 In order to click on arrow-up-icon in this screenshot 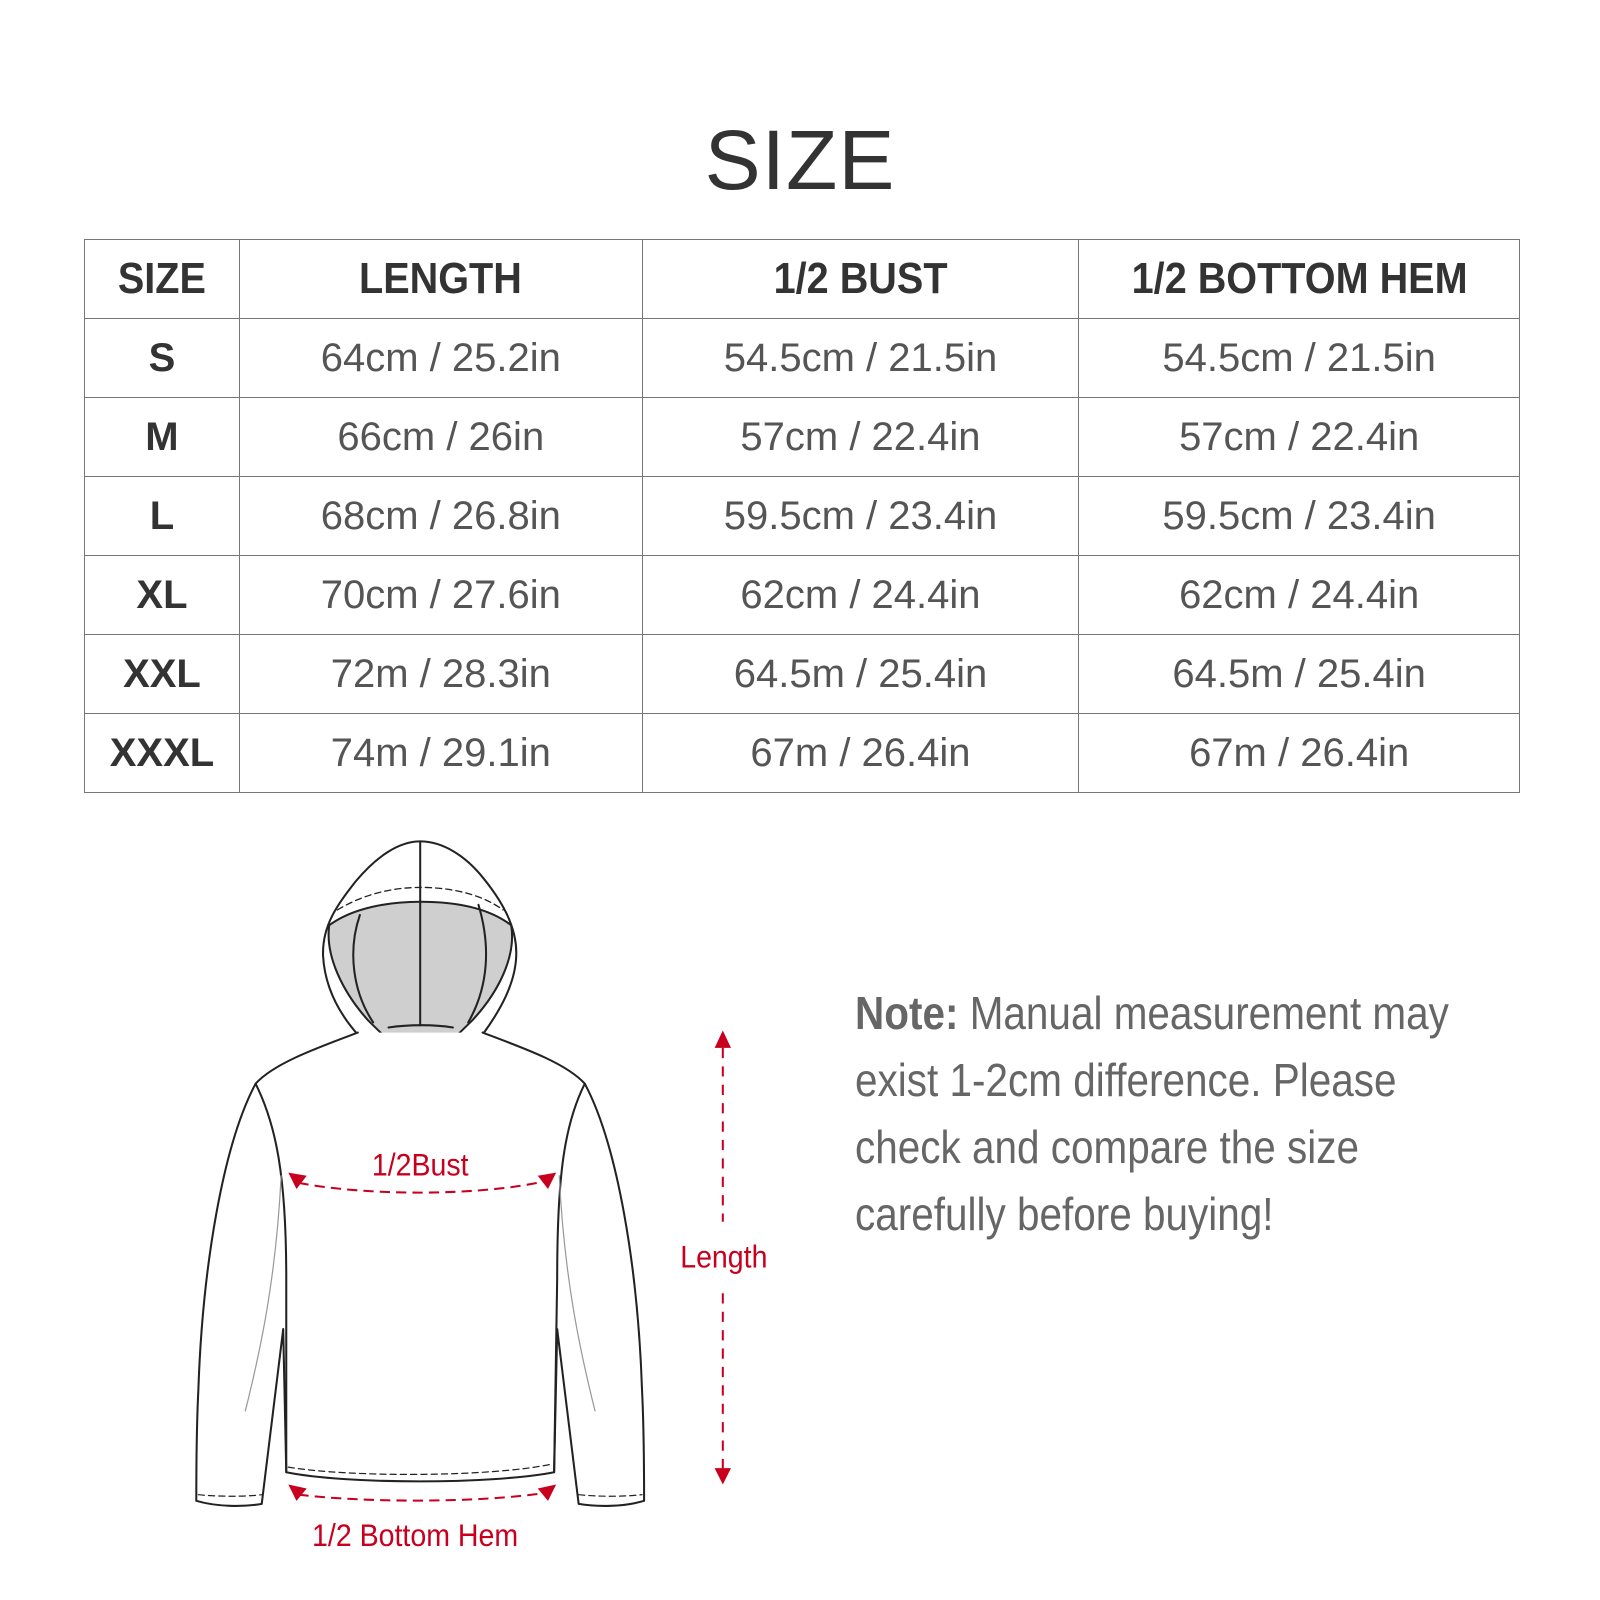, I will do `click(722, 1039)`.